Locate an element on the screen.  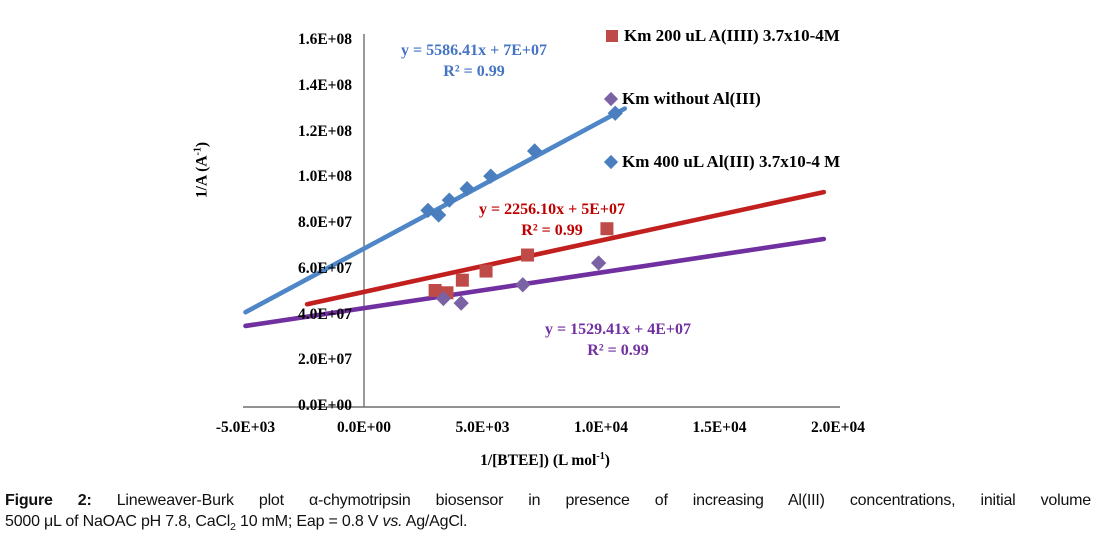
y-tick-label: 1.0E+08 is located at coordinates (324, 177).